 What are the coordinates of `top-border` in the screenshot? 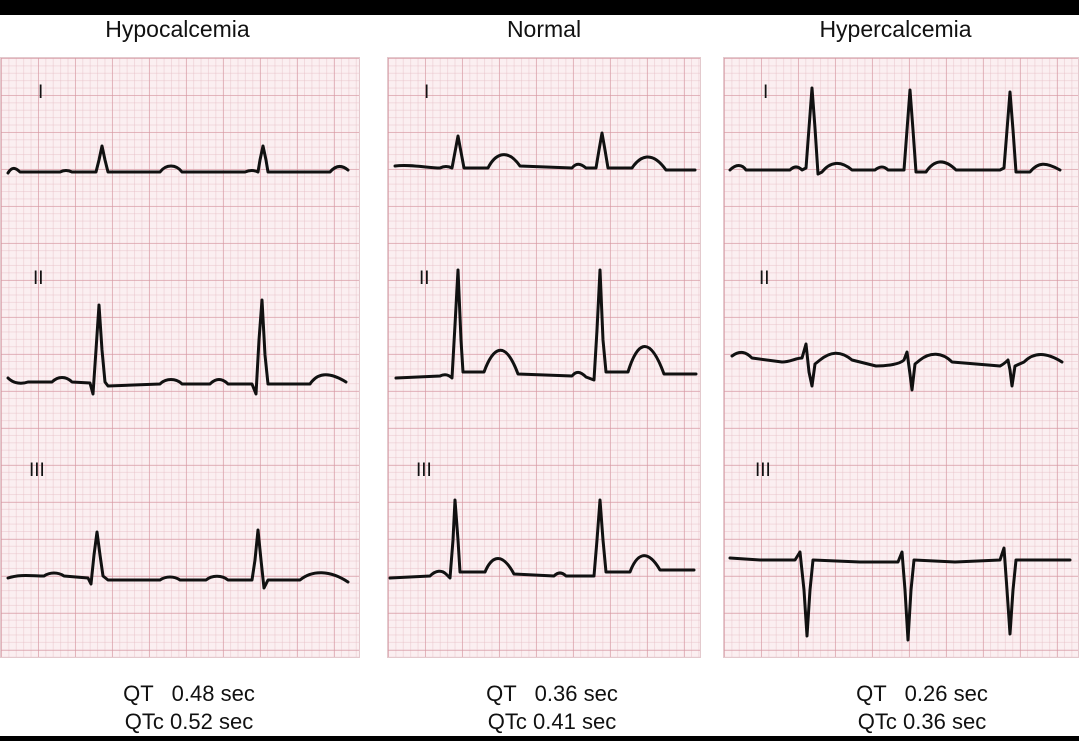 It's located at (539, 7).